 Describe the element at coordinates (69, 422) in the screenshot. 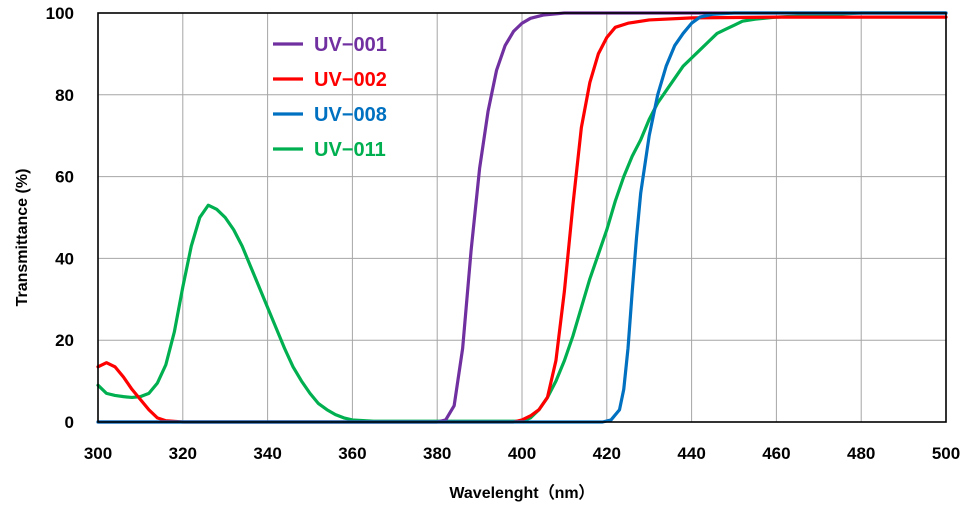

I see `y-tick-label: 0` at that location.